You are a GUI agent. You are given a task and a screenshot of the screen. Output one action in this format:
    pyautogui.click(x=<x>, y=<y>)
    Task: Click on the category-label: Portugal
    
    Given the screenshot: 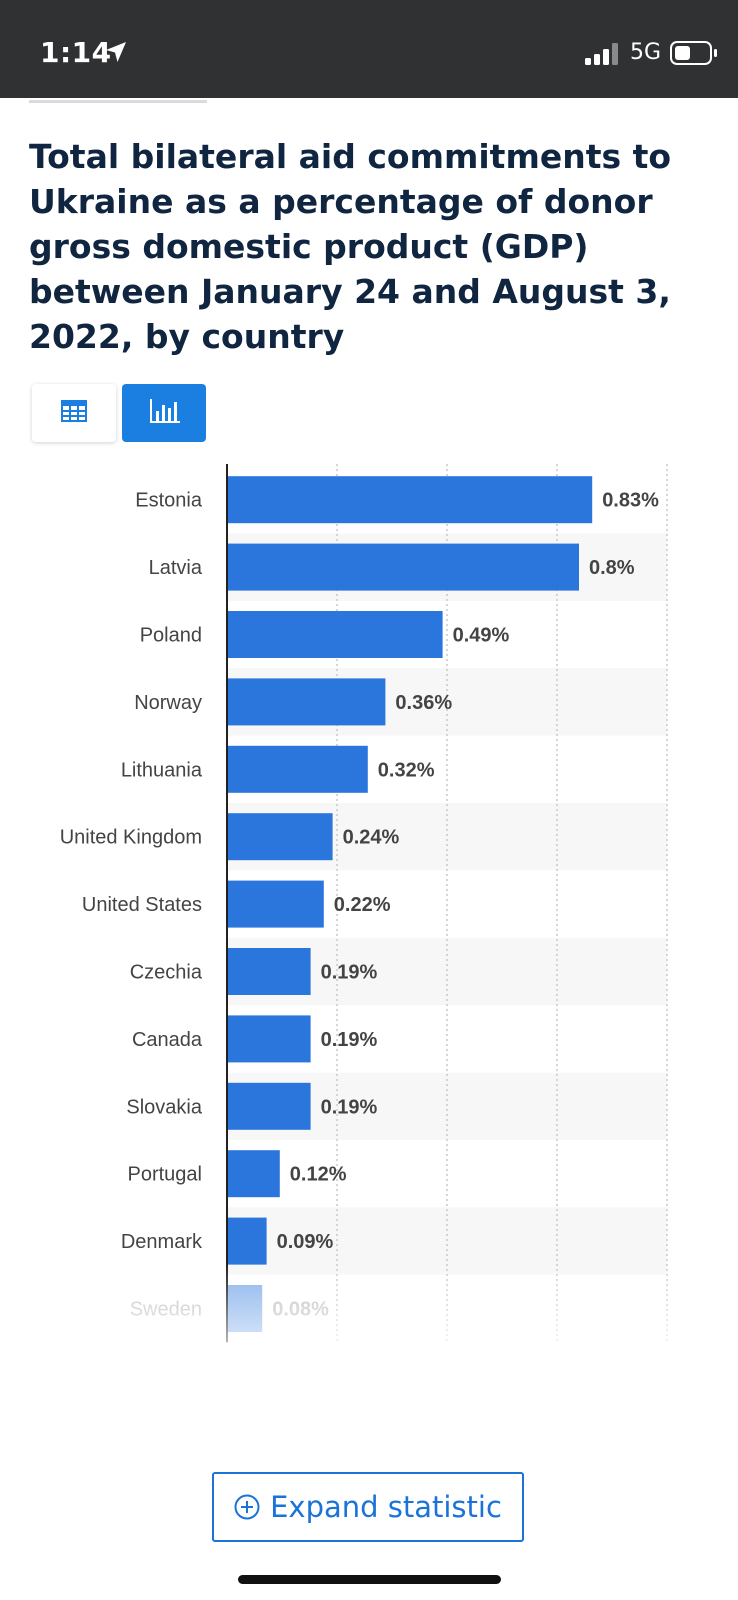 What is the action you would take?
    pyautogui.click(x=165, y=1175)
    